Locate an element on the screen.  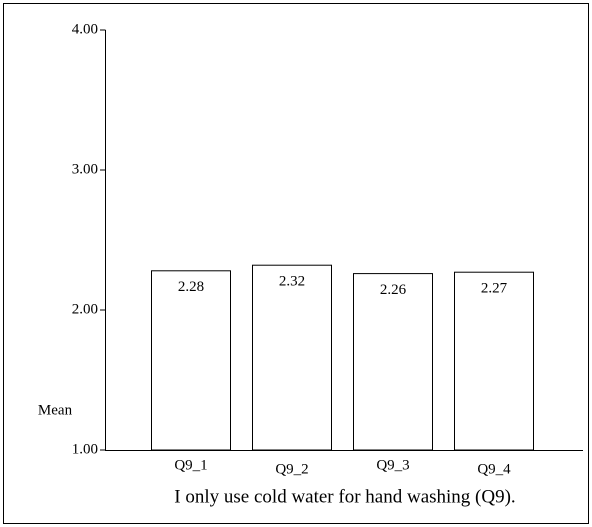
y-axis-label: Mean is located at coordinates (55, 410).